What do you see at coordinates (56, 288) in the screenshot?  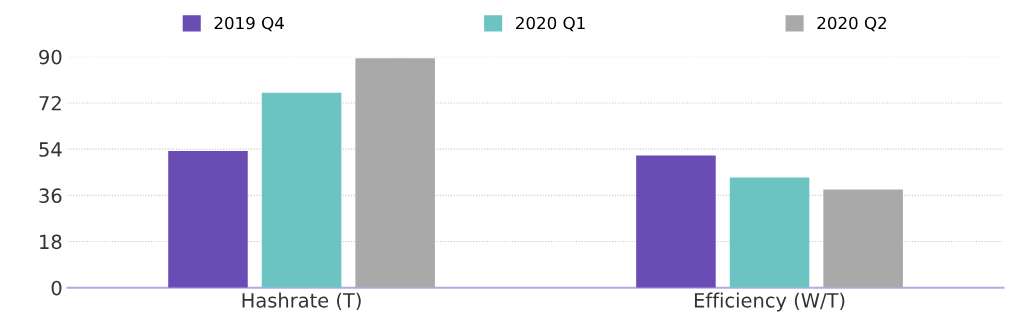 I see `y-tick-label: 0` at bounding box center [56, 288].